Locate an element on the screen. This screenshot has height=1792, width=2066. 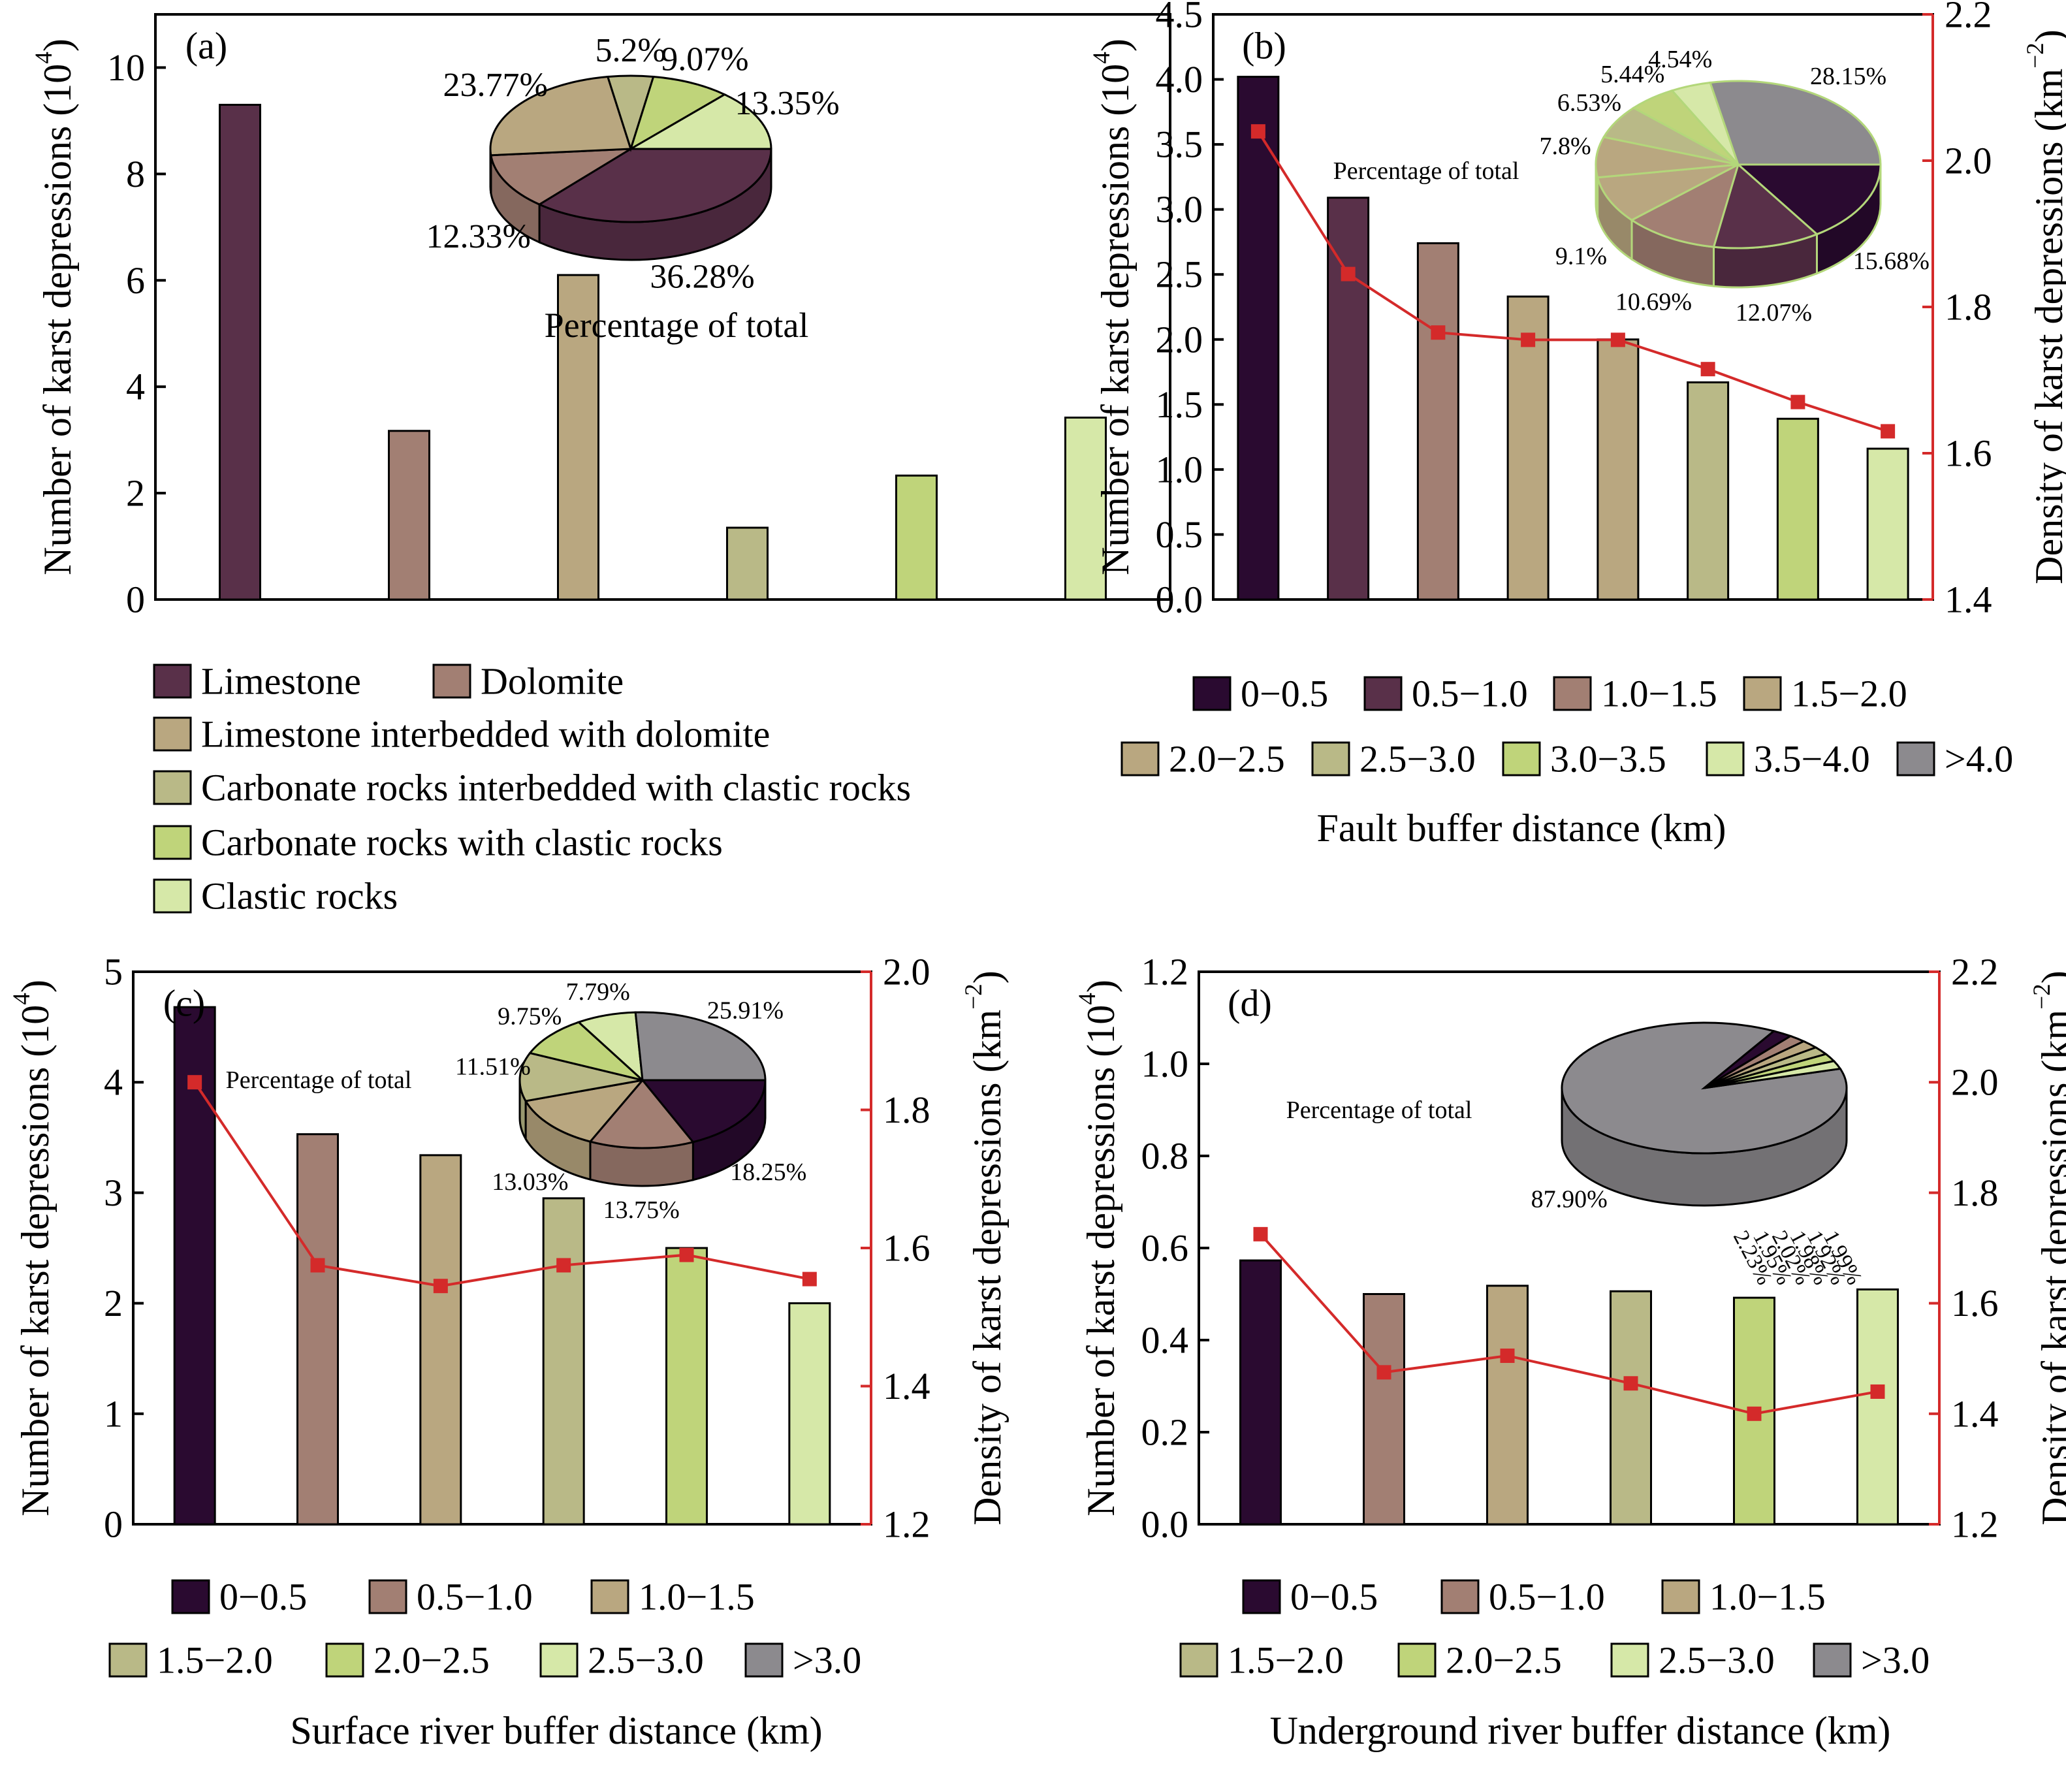
legend-label: >3.0 is located at coordinates (827, 1660).